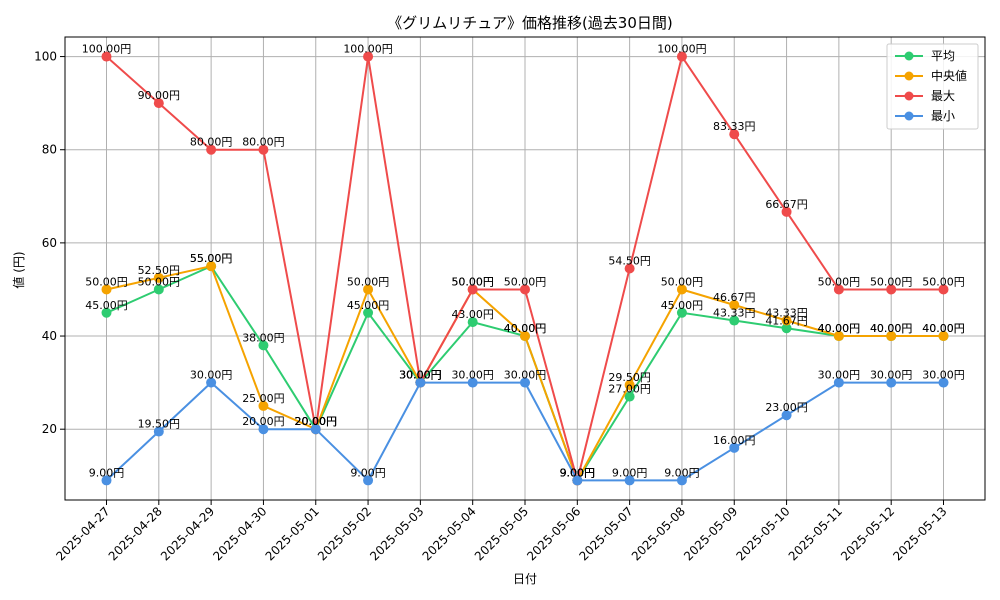  I want to click on x-tick-label: 2025-04-27, so click(82, 533).